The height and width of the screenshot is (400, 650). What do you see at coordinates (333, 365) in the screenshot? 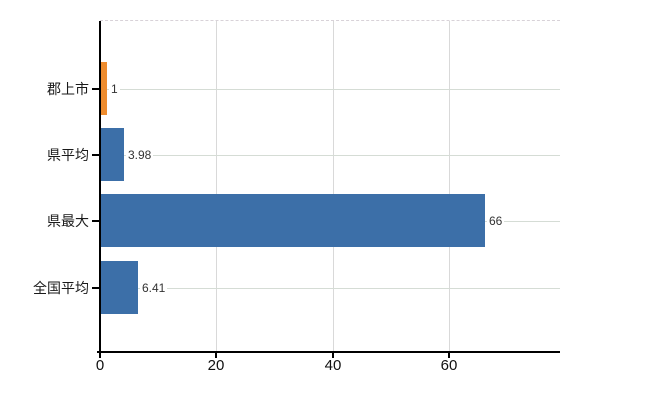
I see `x-tick-label: 40` at bounding box center [333, 365].